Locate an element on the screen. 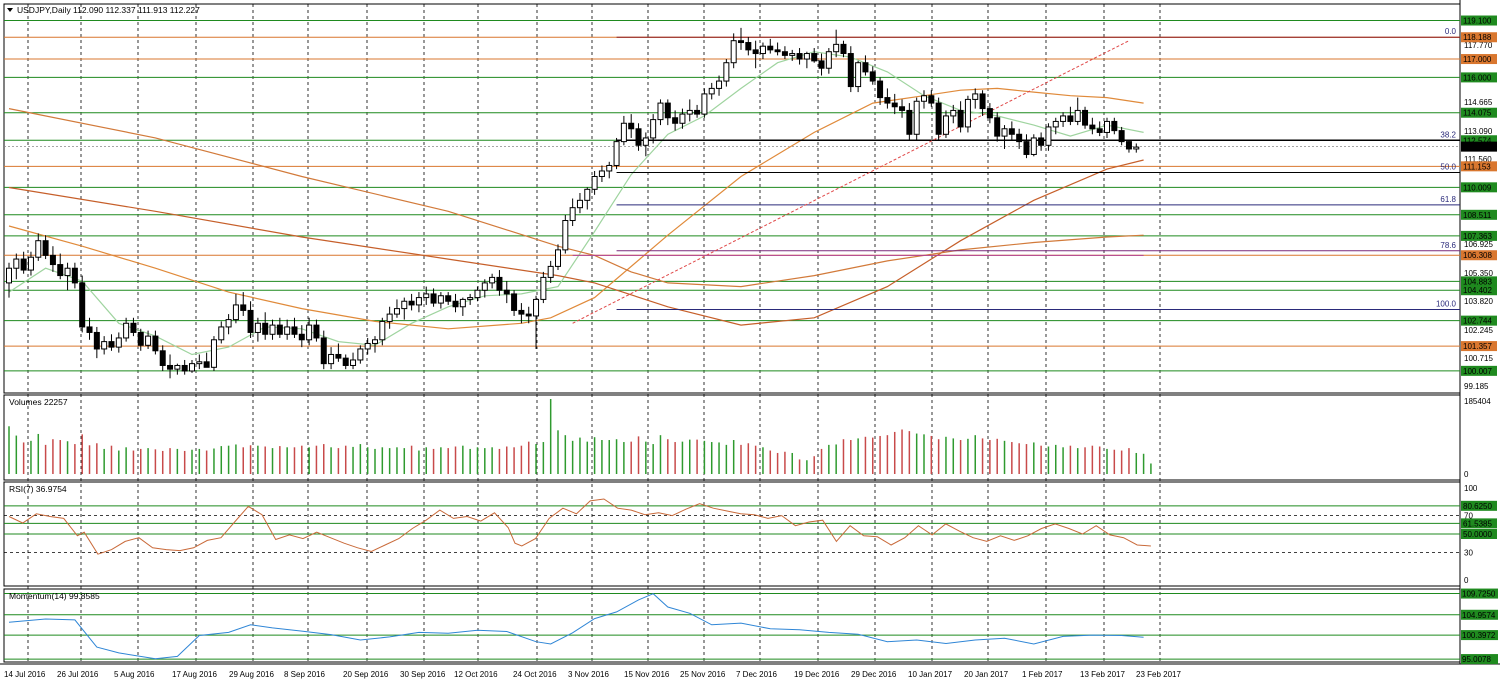 This screenshot has width=1500, height=684. date-tick-label: 30 Sep 2016 is located at coordinates (423, 674).